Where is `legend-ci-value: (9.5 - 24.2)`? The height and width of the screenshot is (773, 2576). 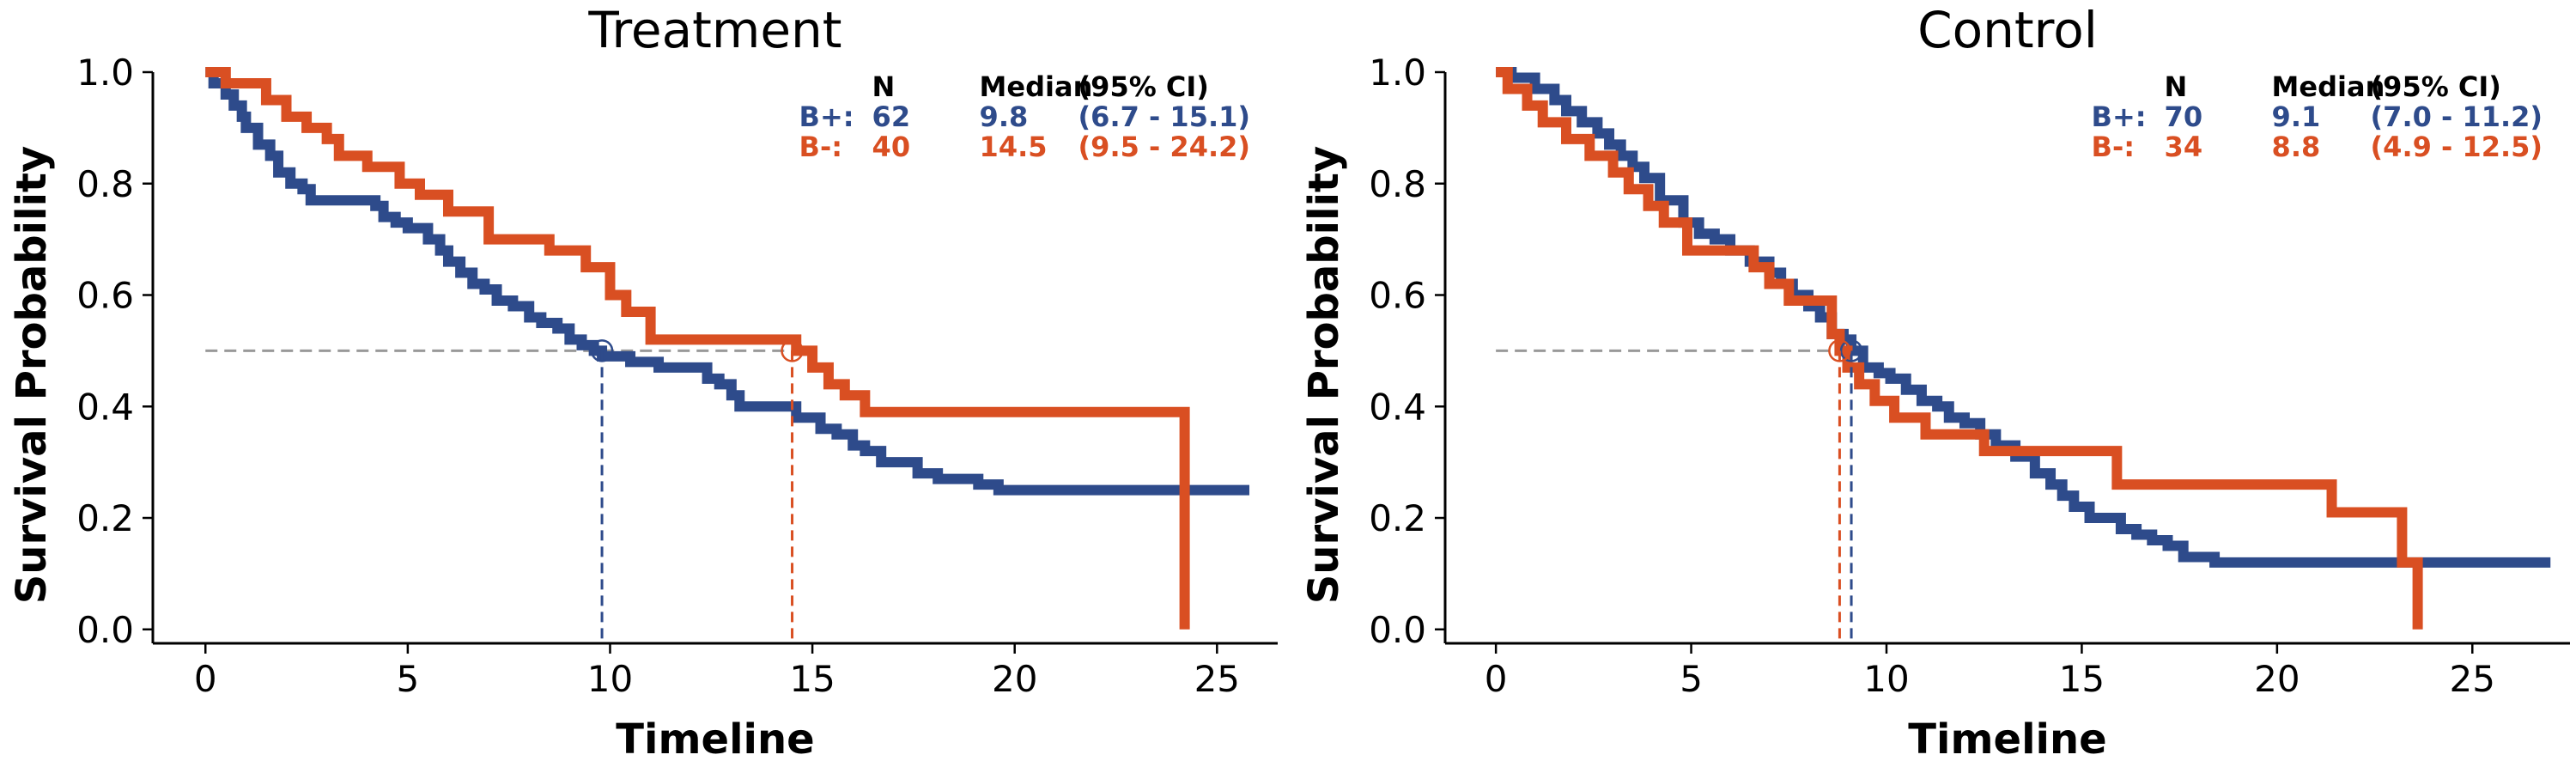 legend-ci-value: (9.5 - 24.2) is located at coordinates (1164, 147).